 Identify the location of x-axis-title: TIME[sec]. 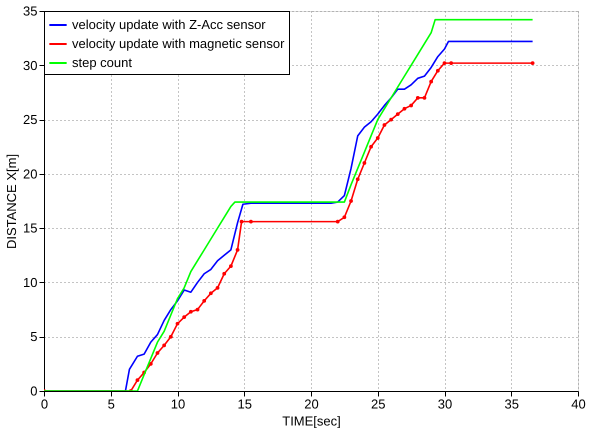
(311, 421).